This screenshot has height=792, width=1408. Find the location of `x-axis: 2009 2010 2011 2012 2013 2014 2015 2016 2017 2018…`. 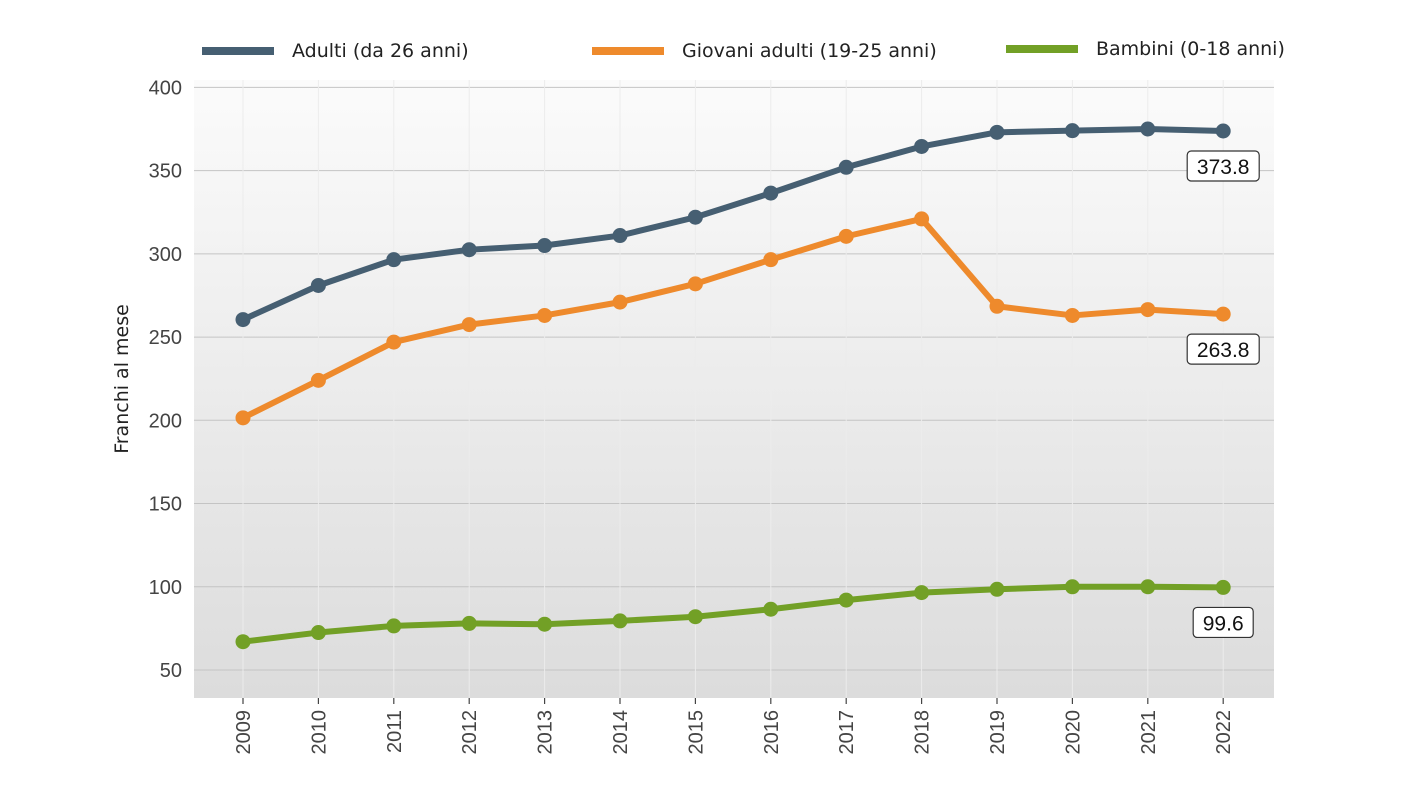

x-axis: 2009 2010 2011 2012 2013 2014 2015 2016 2017 2018… is located at coordinates (734, 726).